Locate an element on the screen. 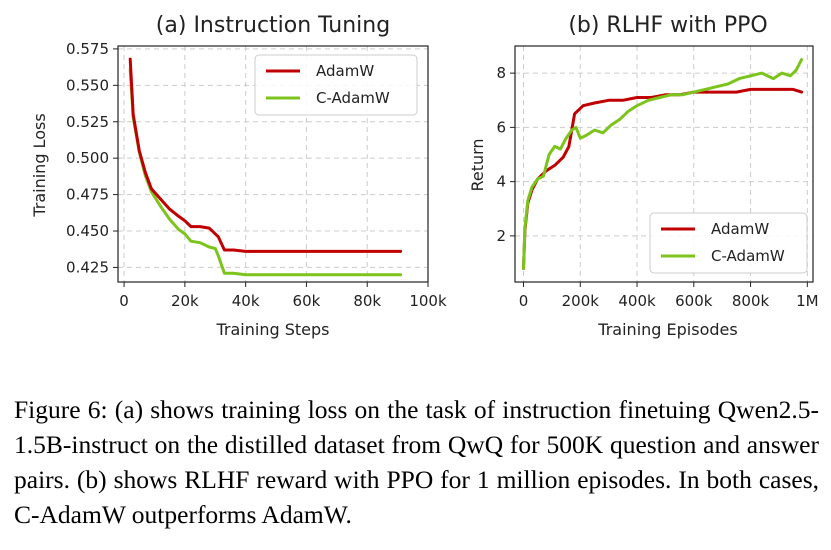 The height and width of the screenshot is (550, 831). chart-b-ylabel: Return is located at coordinates (477, 164).